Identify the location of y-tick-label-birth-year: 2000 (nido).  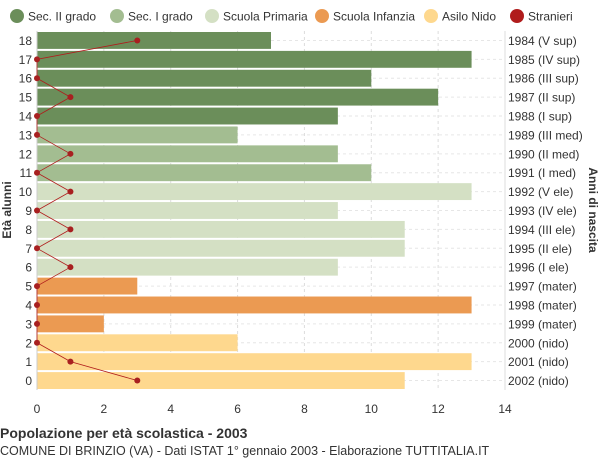
(538, 343).